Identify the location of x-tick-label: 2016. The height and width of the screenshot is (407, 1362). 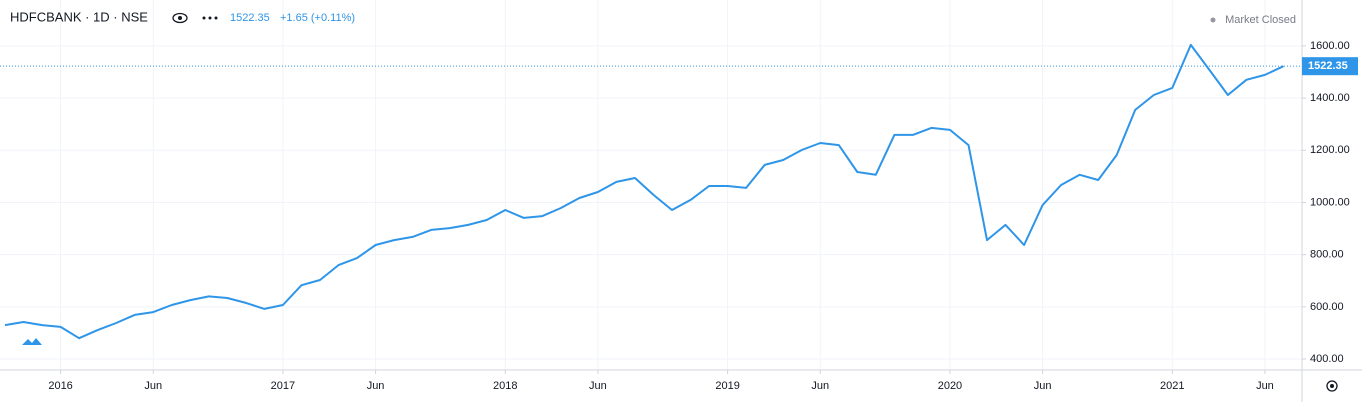
(60, 386).